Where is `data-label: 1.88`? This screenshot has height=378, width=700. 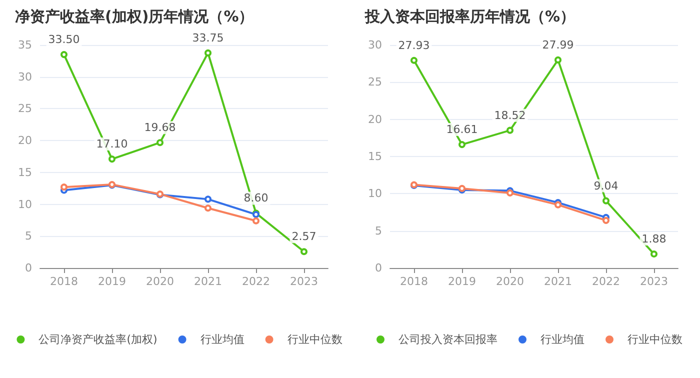 data-label: 1.88 is located at coordinates (654, 239).